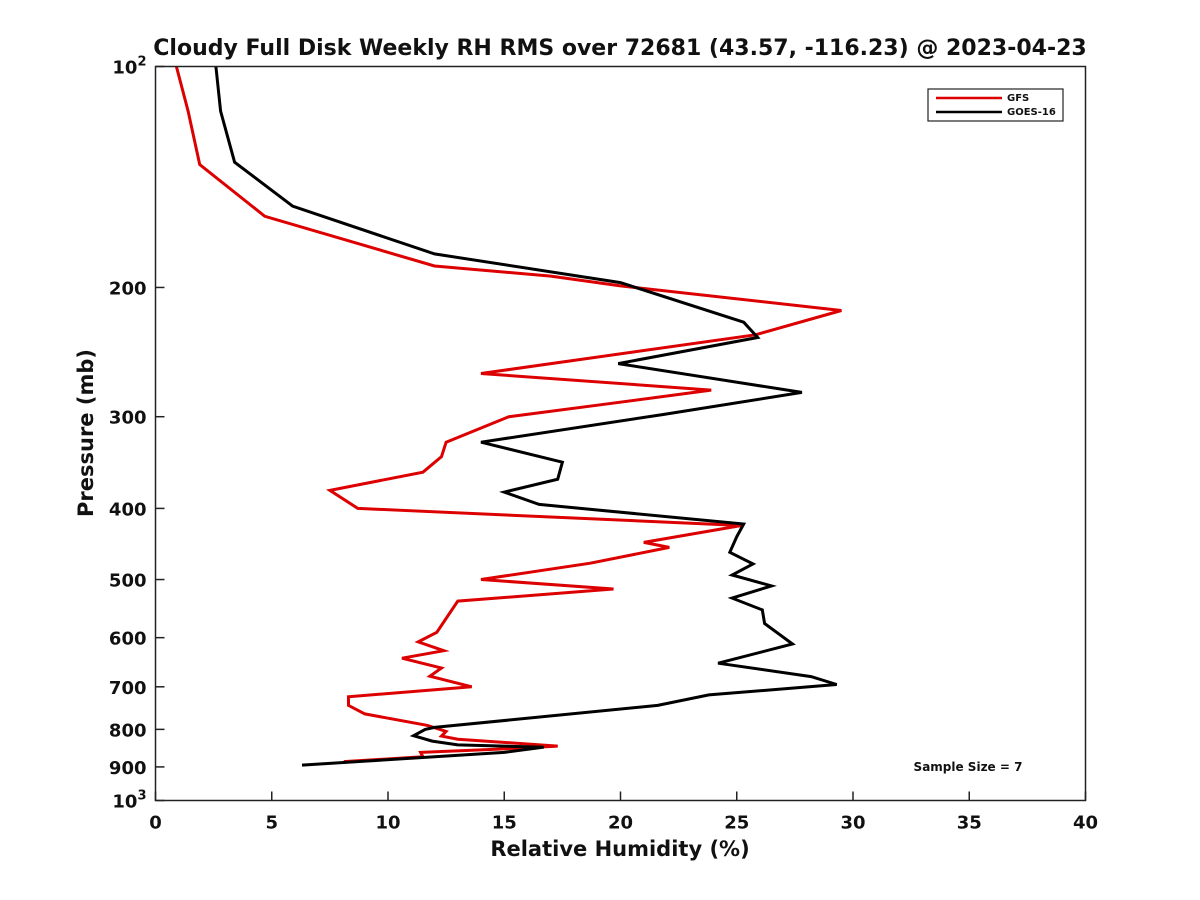  I want to click on legend-box, so click(995, 105).